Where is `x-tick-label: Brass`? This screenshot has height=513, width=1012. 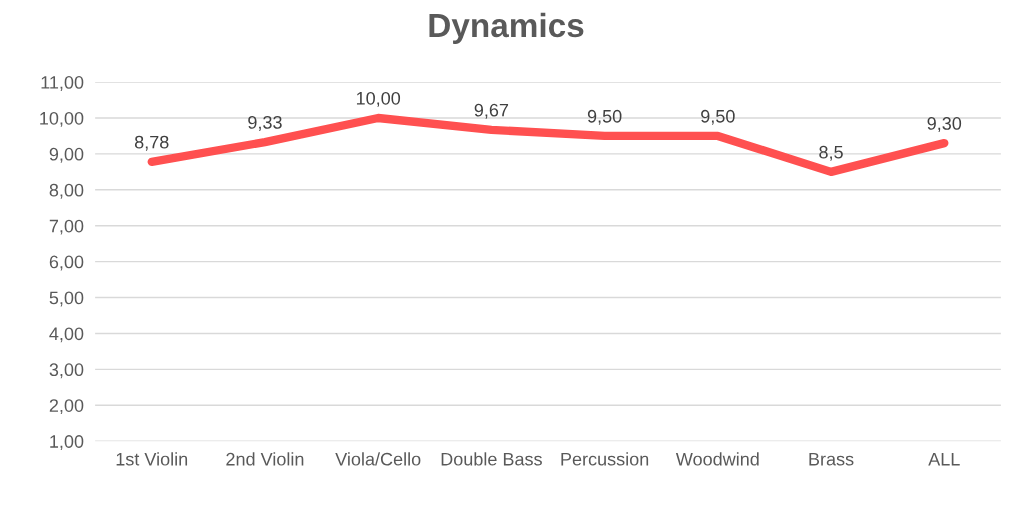
x-tick-label: Brass is located at coordinates (831, 459).